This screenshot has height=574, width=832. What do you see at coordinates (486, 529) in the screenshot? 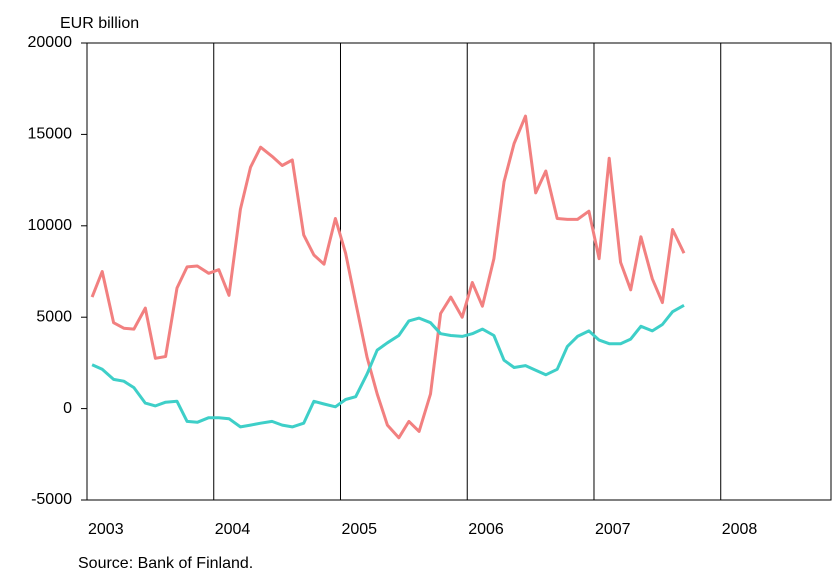
I see `x-tick-label: 2006` at bounding box center [486, 529].